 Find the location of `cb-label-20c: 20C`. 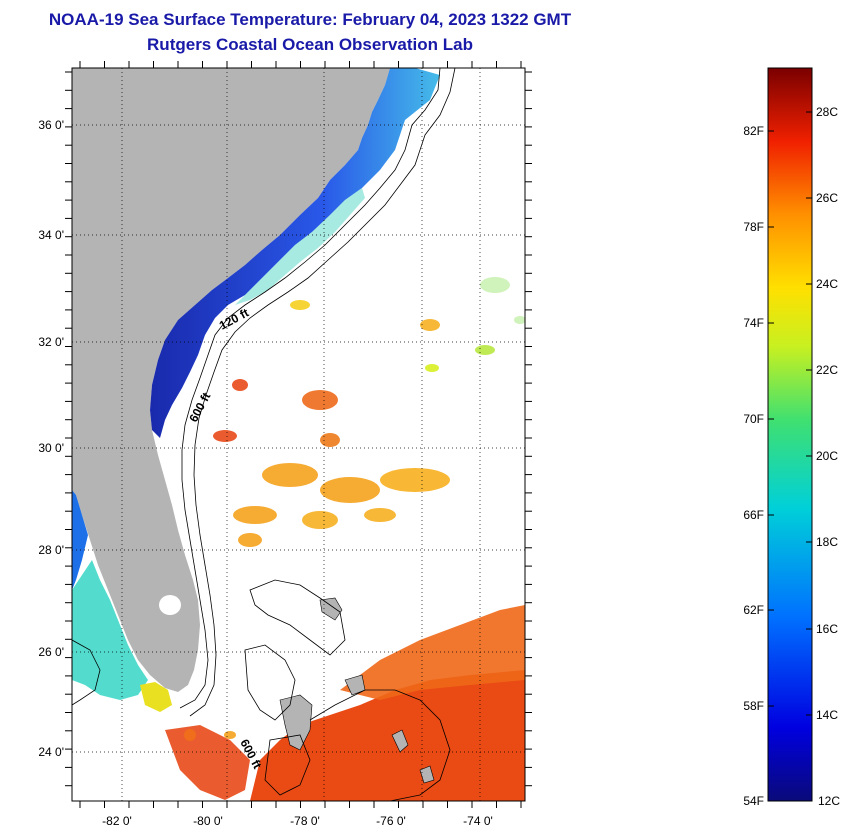

cb-label-20c: 20C is located at coordinates (827, 456).